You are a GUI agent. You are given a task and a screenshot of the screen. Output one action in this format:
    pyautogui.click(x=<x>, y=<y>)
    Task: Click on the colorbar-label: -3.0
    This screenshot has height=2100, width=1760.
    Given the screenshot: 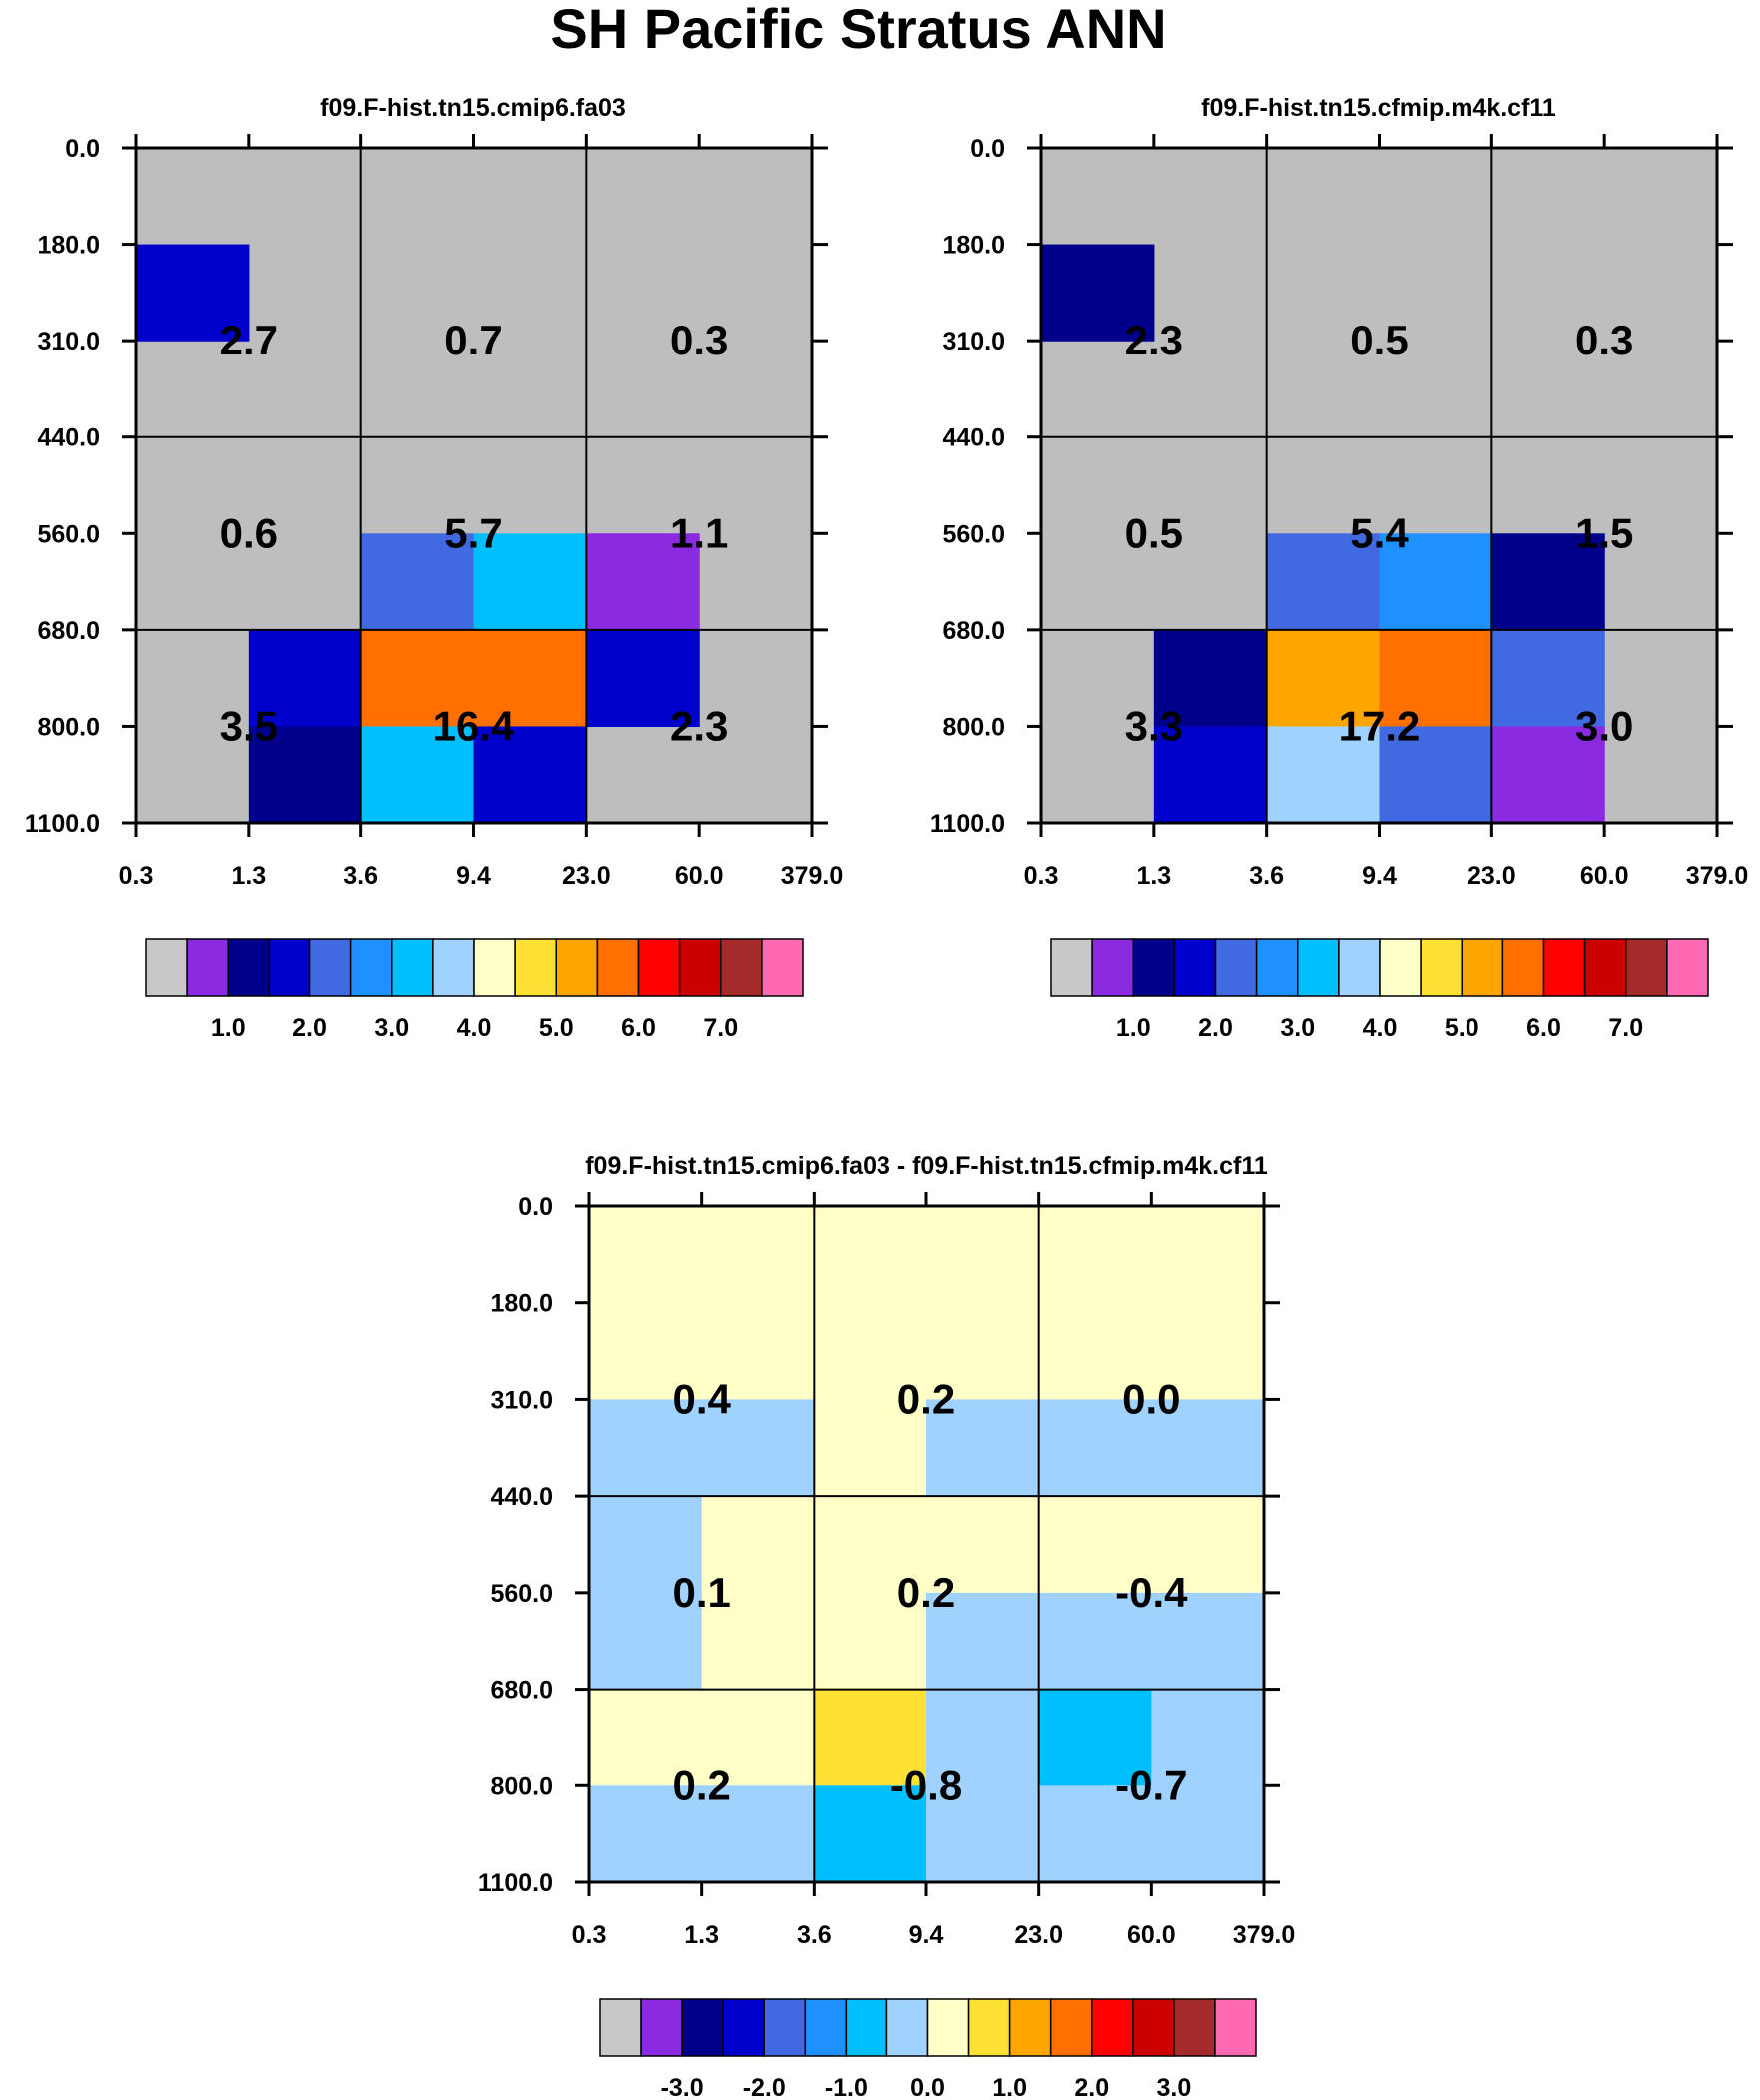 What is the action you would take?
    pyautogui.click(x=682, y=2087)
    